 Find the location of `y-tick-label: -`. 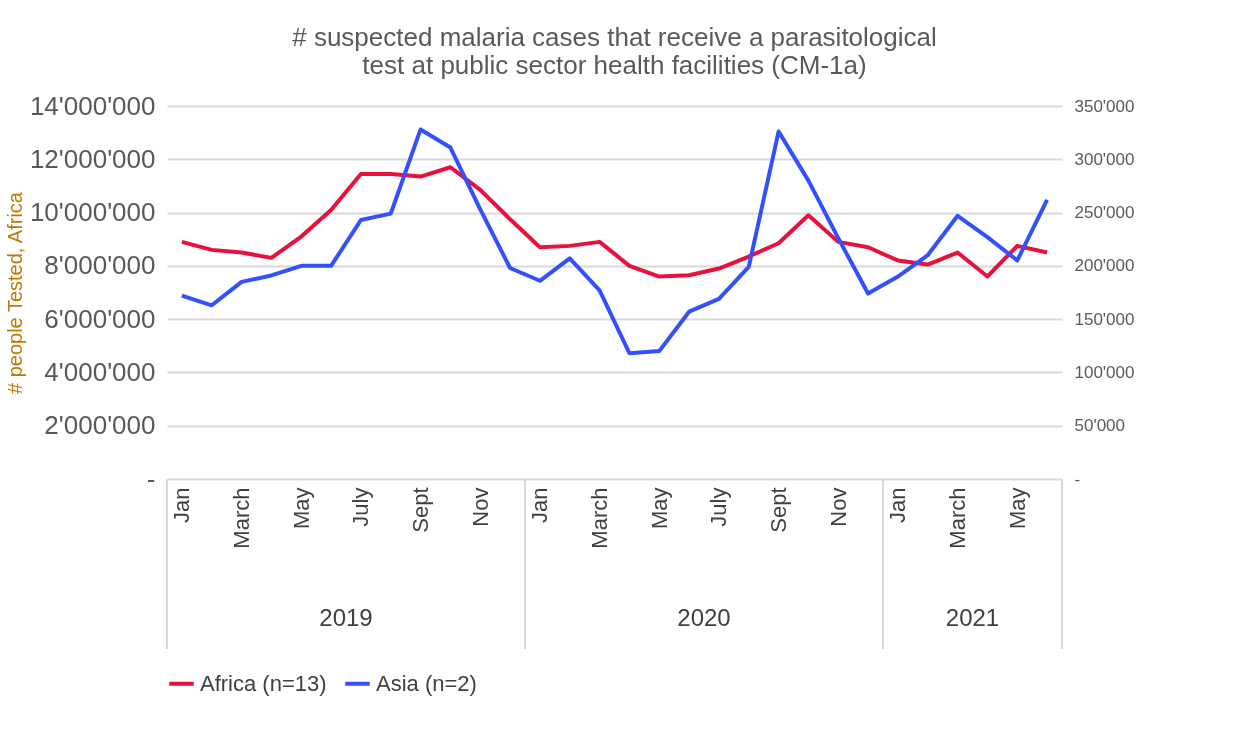

y-tick-label: - is located at coordinates (151, 478).